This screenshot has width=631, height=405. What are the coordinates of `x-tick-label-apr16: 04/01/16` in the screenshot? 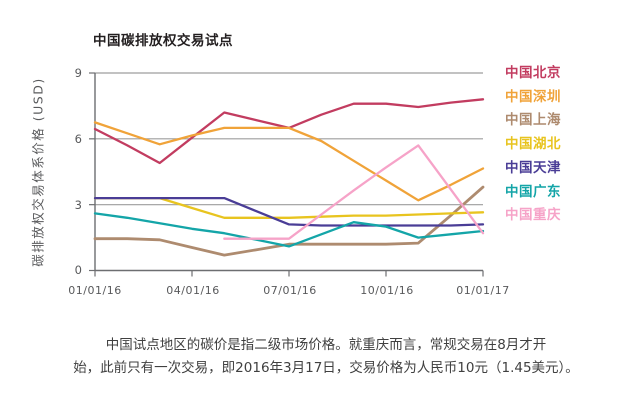 It's located at (193, 290).